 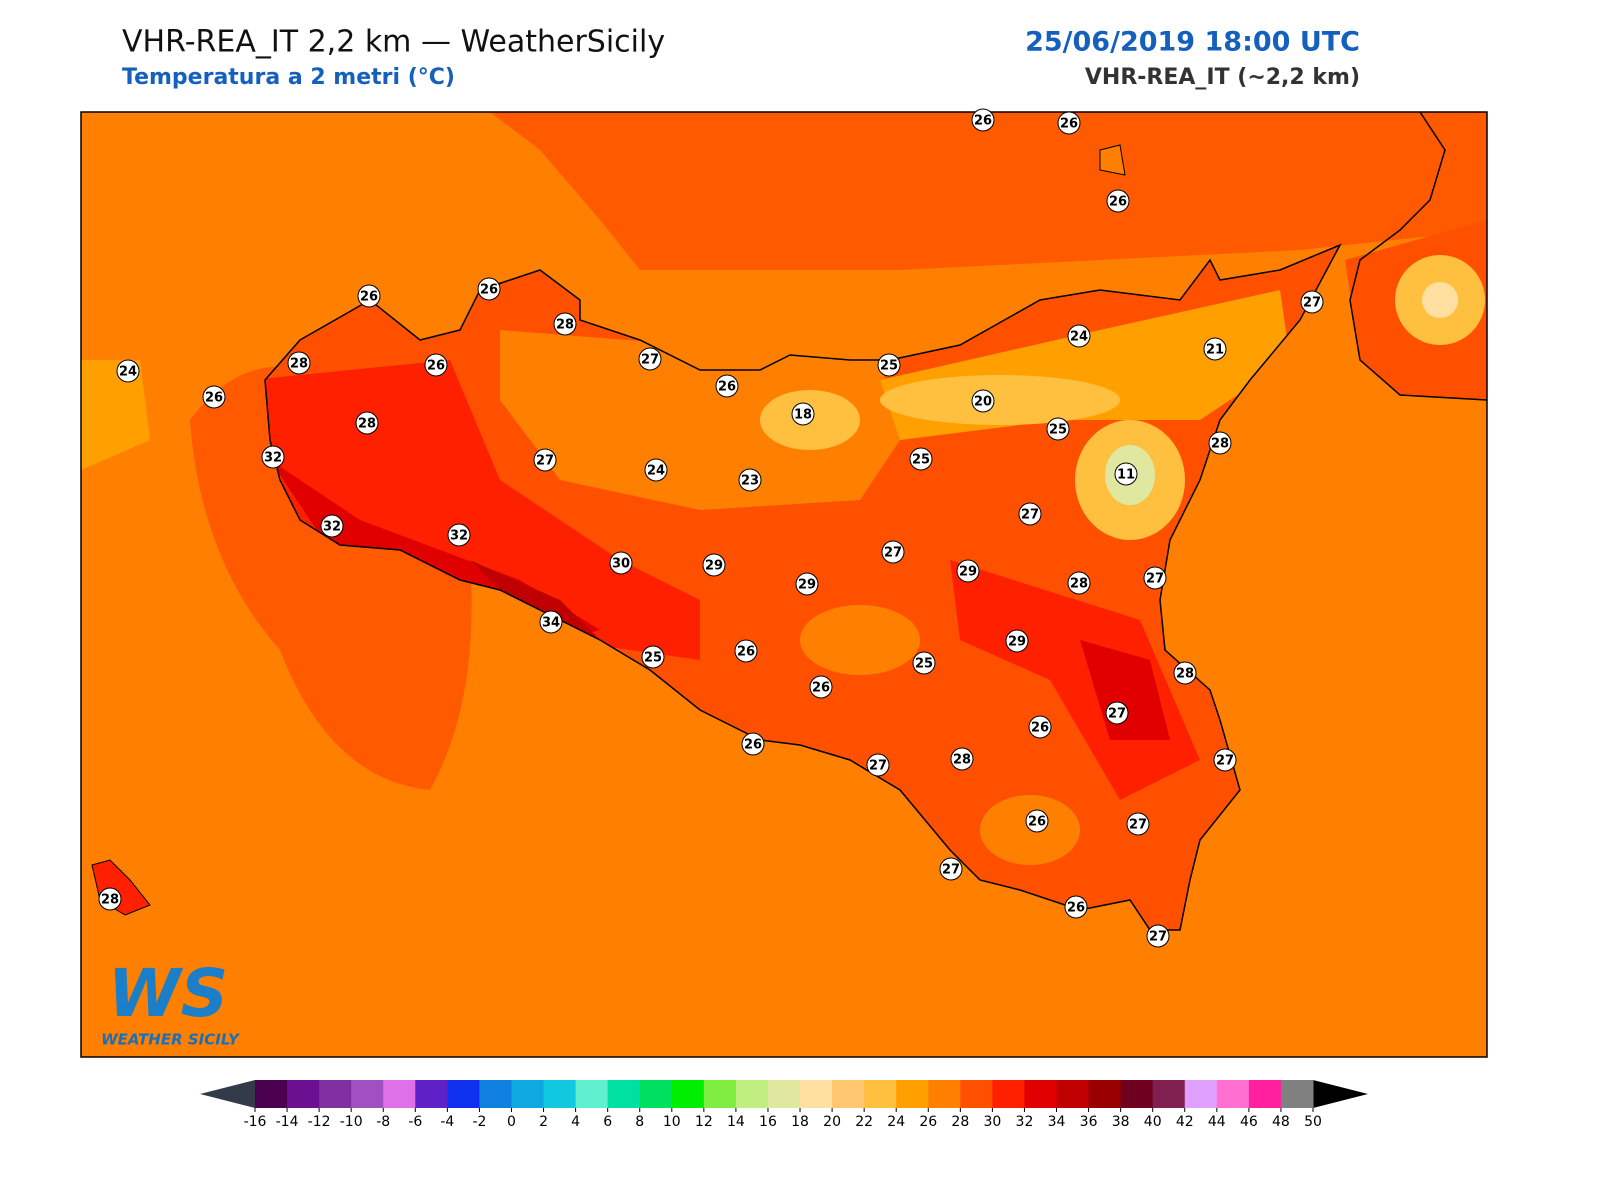 I want to click on colorbar-tick-label: 18, so click(x=800, y=1122).